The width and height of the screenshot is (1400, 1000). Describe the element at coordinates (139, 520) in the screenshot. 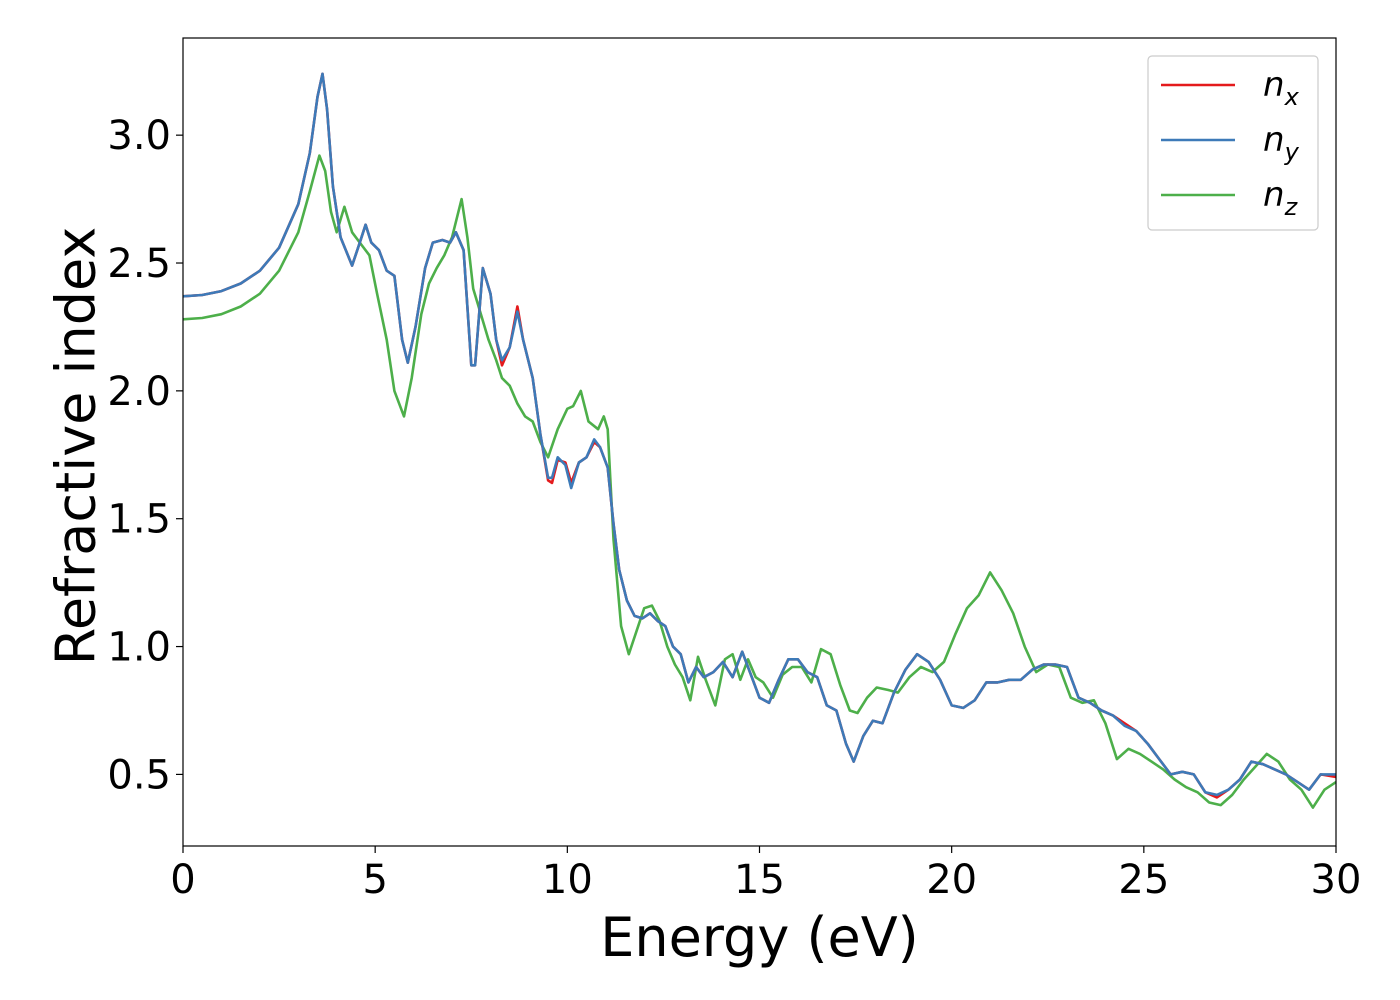

I see `y-tick-label: 1.5` at that location.